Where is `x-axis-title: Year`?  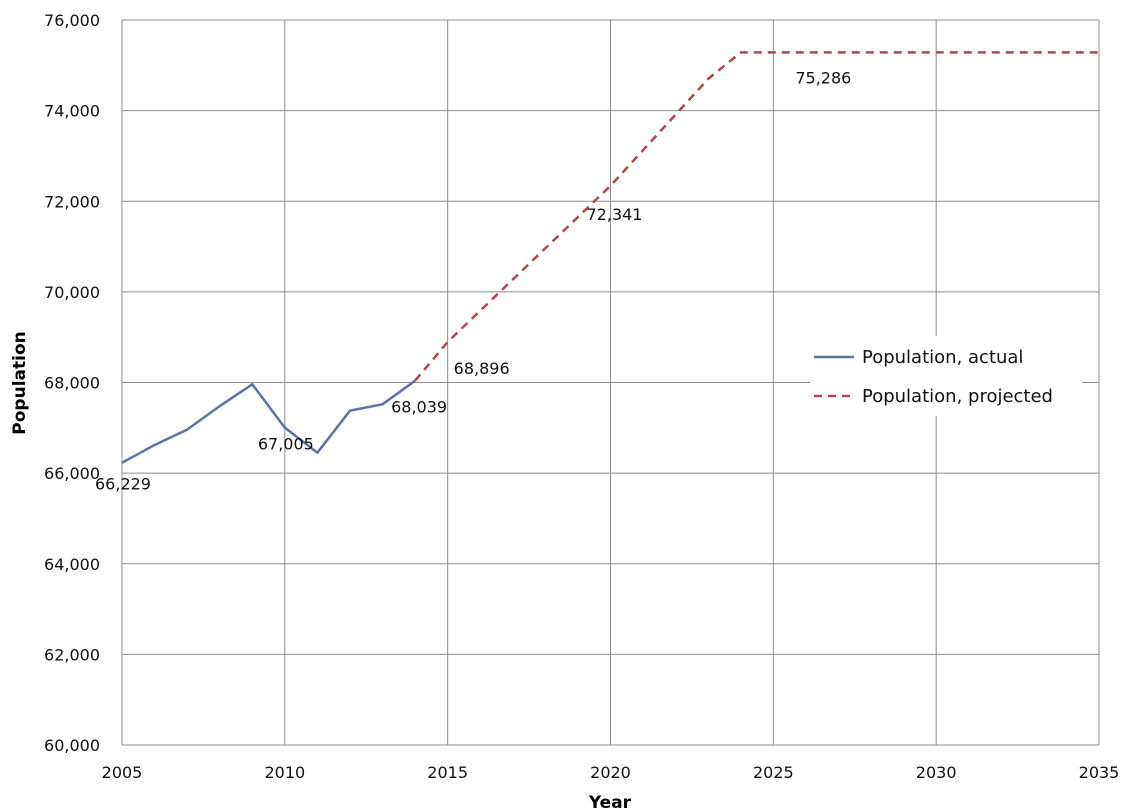
x-axis-title: Year is located at coordinates (610, 802).